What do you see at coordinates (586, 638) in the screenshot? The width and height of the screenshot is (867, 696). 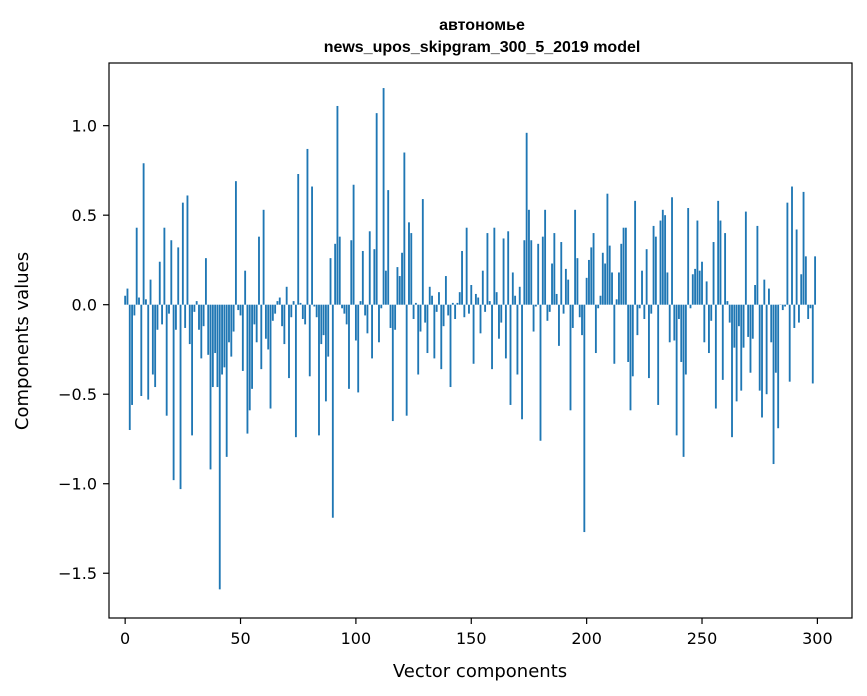 I see `x-tick-label: 200` at bounding box center [586, 638].